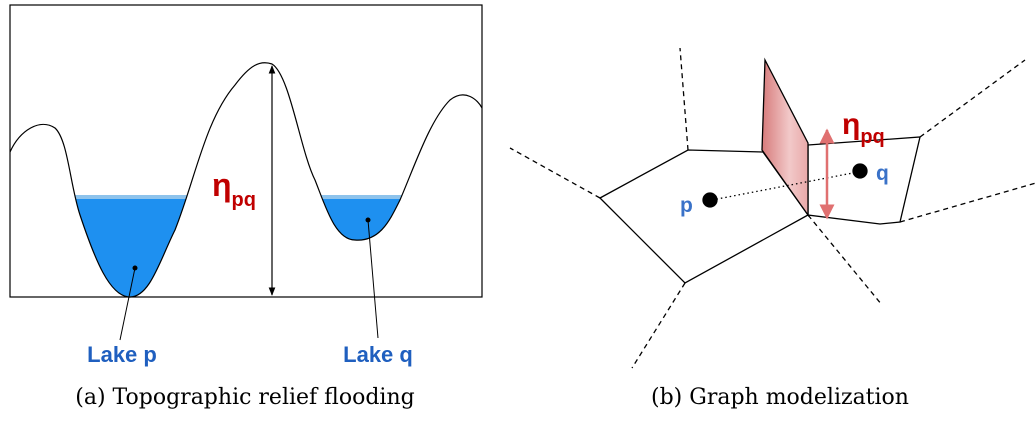  I want to click on lake-q-surface, so click(365, 197).